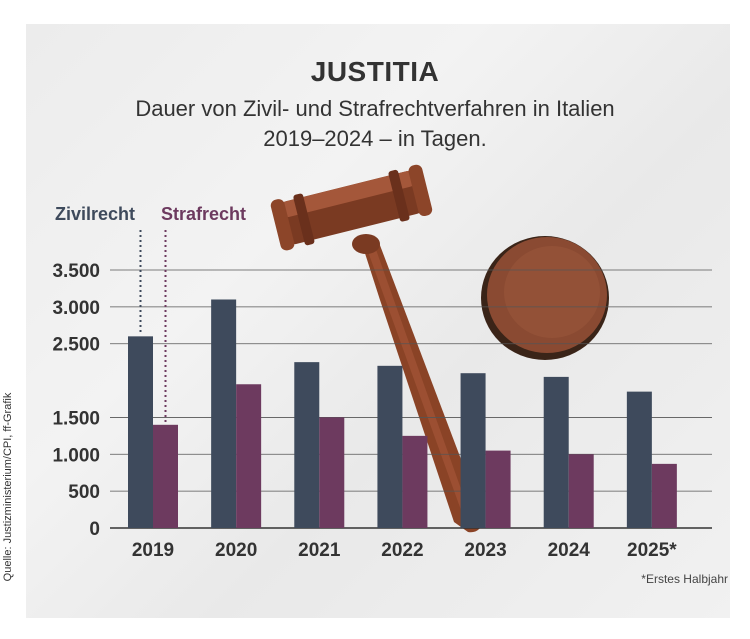  Describe the element at coordinates (8, 487) in the screenshot. I see `source-note: Quelle: Justizministerium/CPI, ff-Grafik` at that location.